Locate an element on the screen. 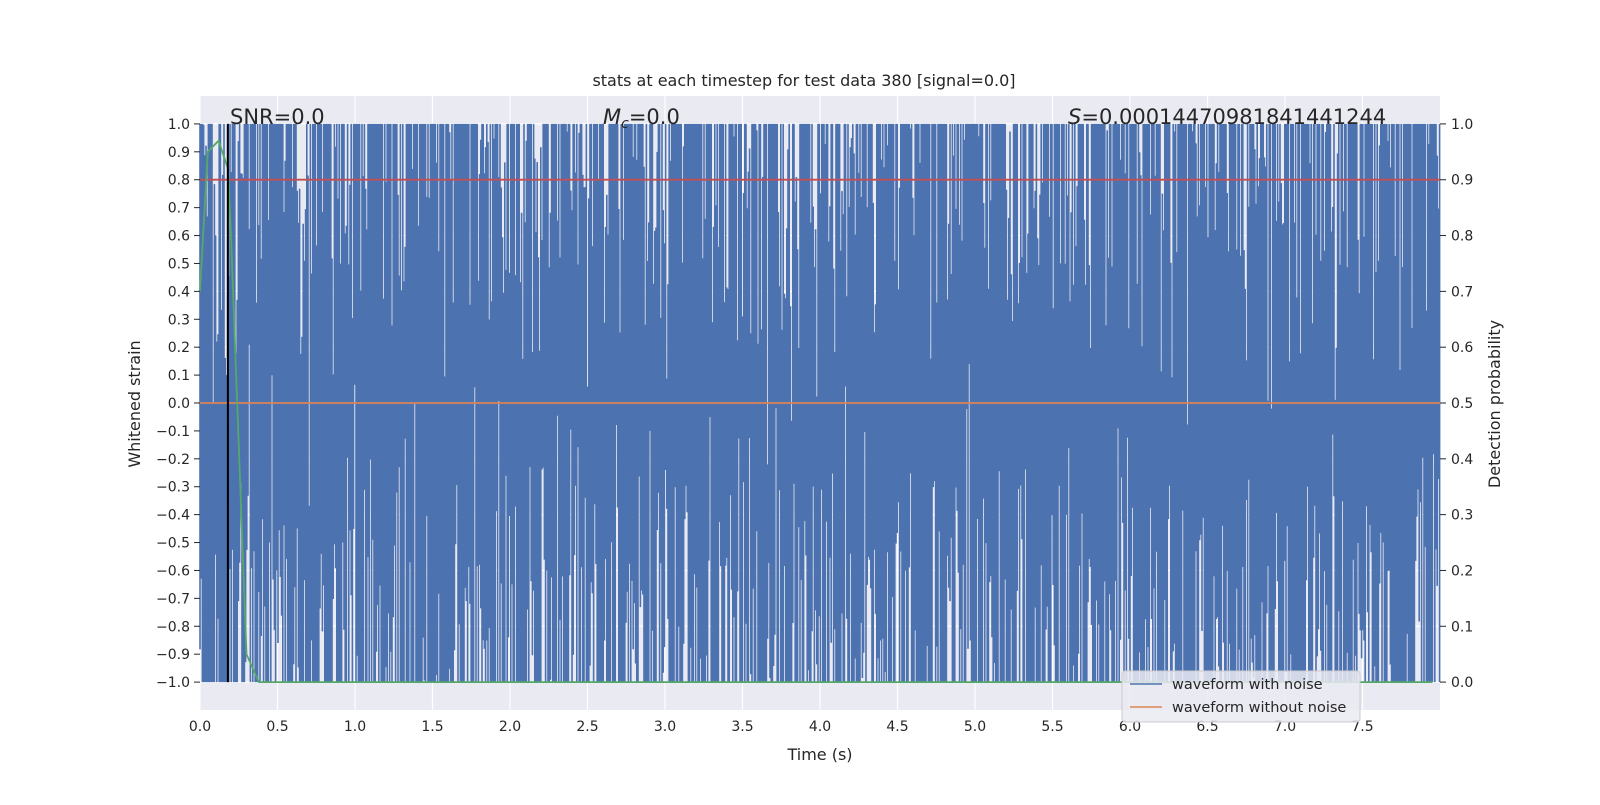 The image size is (1600, 805). x-tick-label: 6.0 is located at coordinates (1130, 727).